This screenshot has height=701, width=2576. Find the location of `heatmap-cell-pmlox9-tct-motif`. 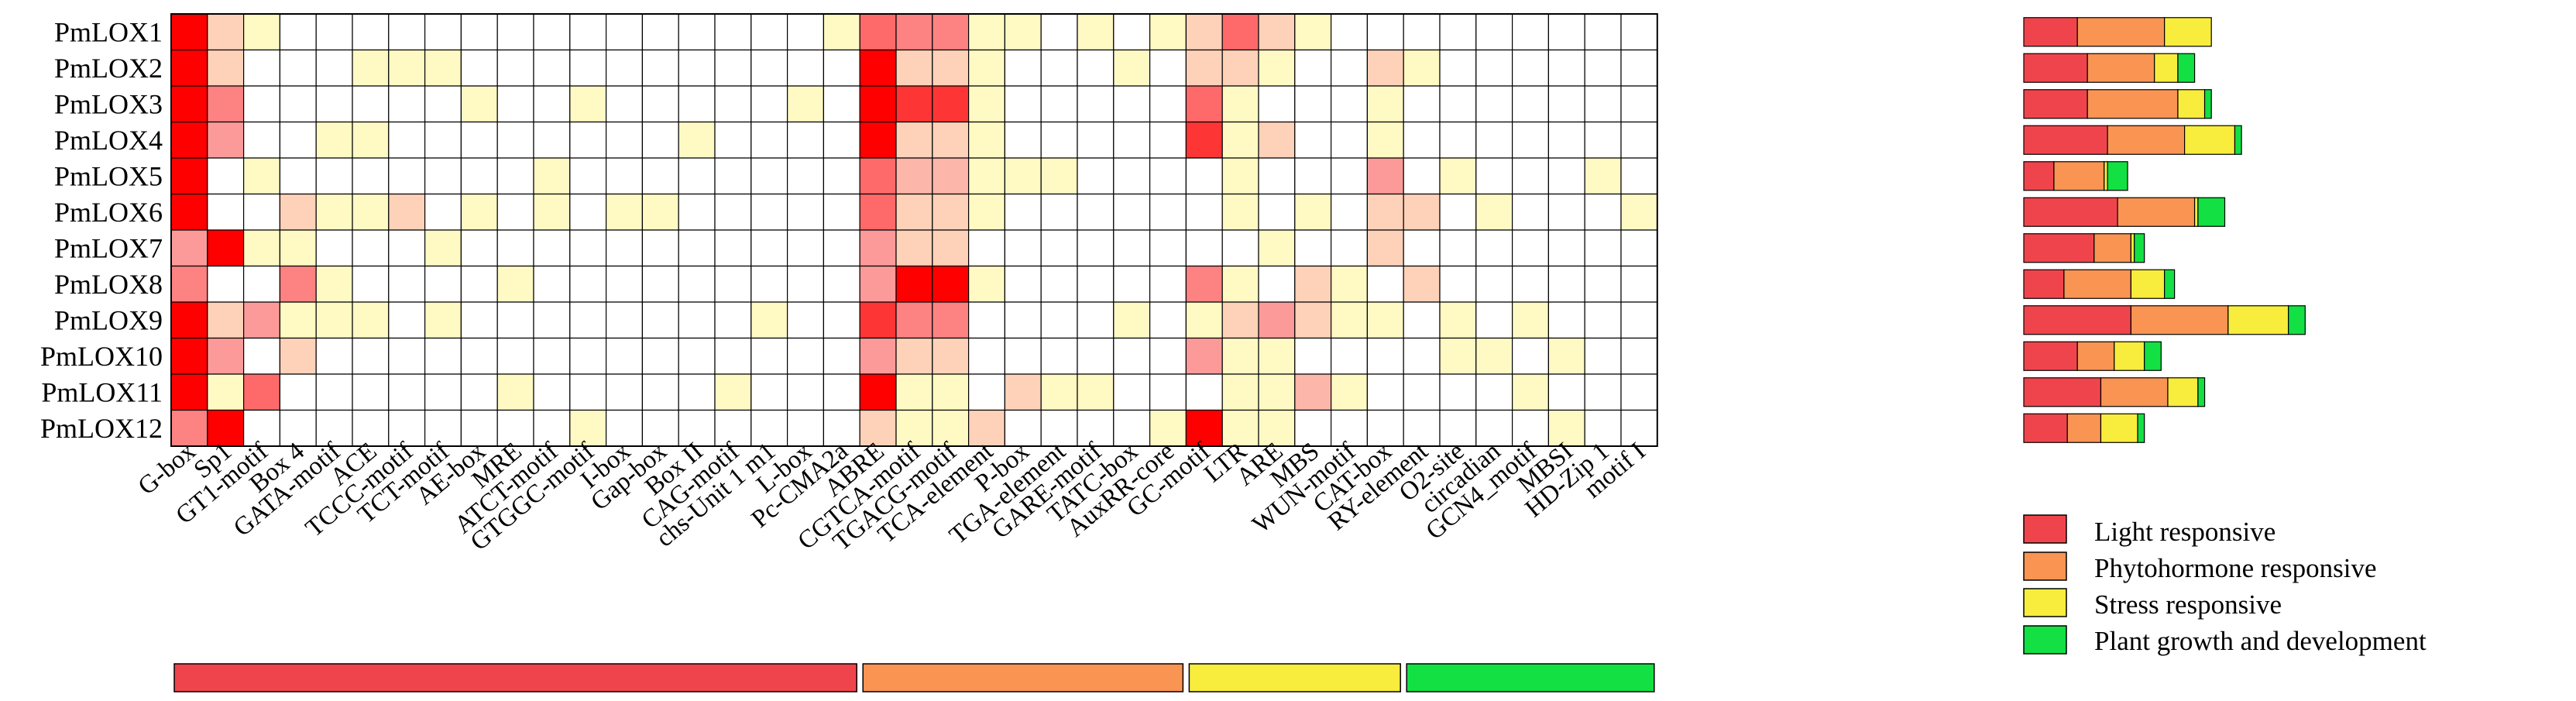

heatmap-cell-pmlox9-tct-motif is located at coordinates (443, 320).